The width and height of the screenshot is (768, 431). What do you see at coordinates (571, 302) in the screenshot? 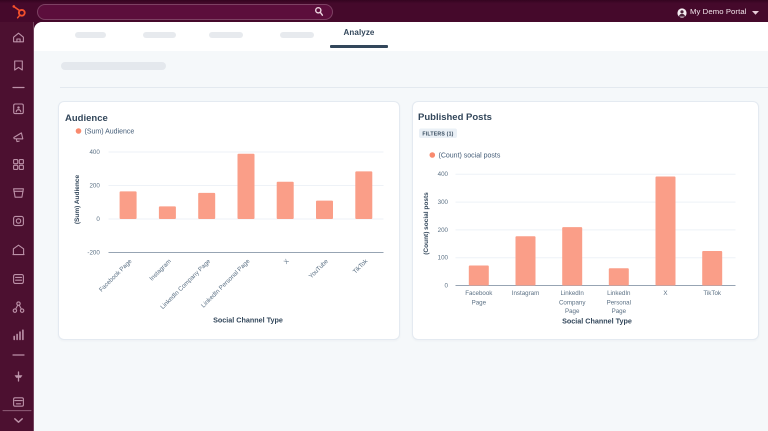
I see `svg-text: Company` at bounding box center [571, 302].